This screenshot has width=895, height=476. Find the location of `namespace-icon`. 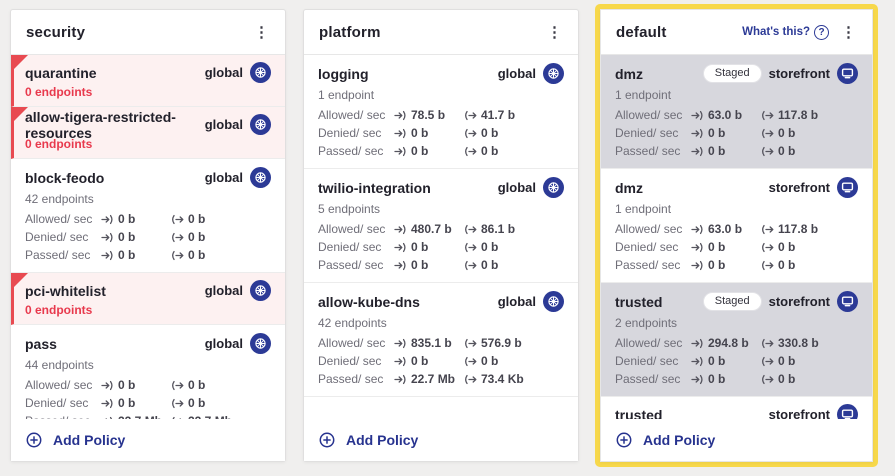

namespace-icon is located at coordinates (847, 301).